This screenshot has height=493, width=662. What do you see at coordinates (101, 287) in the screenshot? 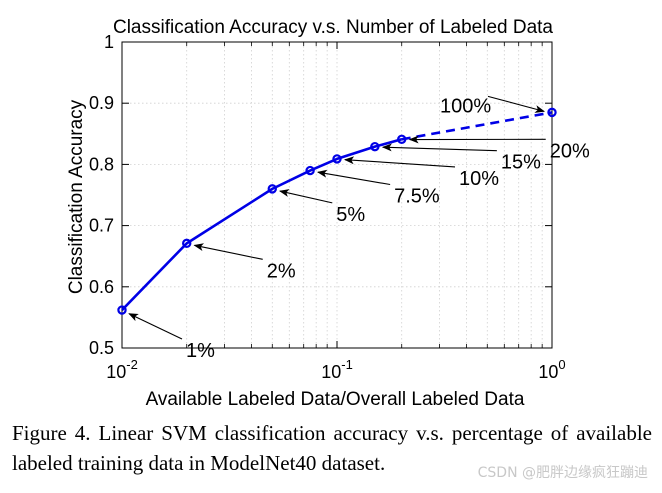
I see `y-tick-label: 0.6` at bounding box center [101, 287].